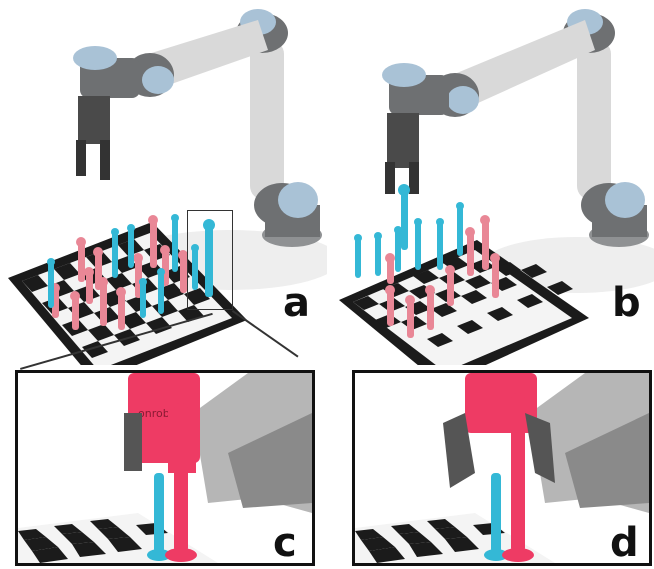 The height and width of the screenshot is (569, 654). Describe the element at coordinates (210, 260) in the screenshot. I see `zoom-region-box` at that location.